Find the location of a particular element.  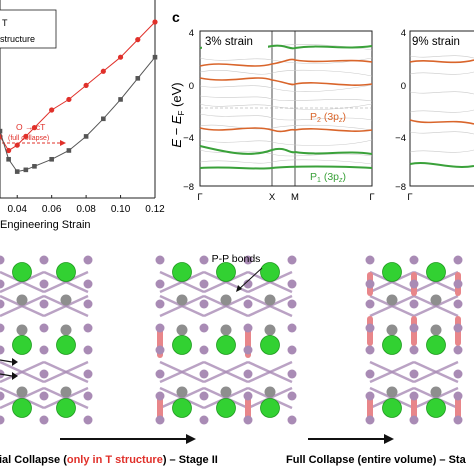

gray-bands-right is located at coordinates (441, 104).